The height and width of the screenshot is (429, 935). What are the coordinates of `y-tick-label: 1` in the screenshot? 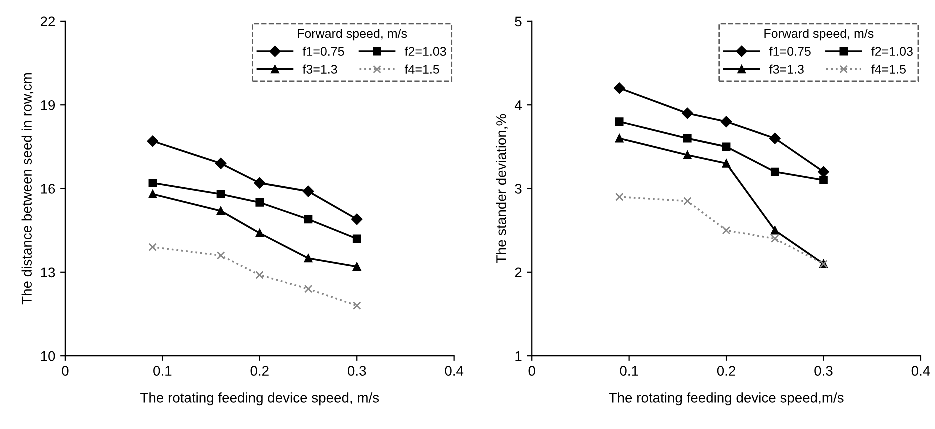 It's located at (519, 357).